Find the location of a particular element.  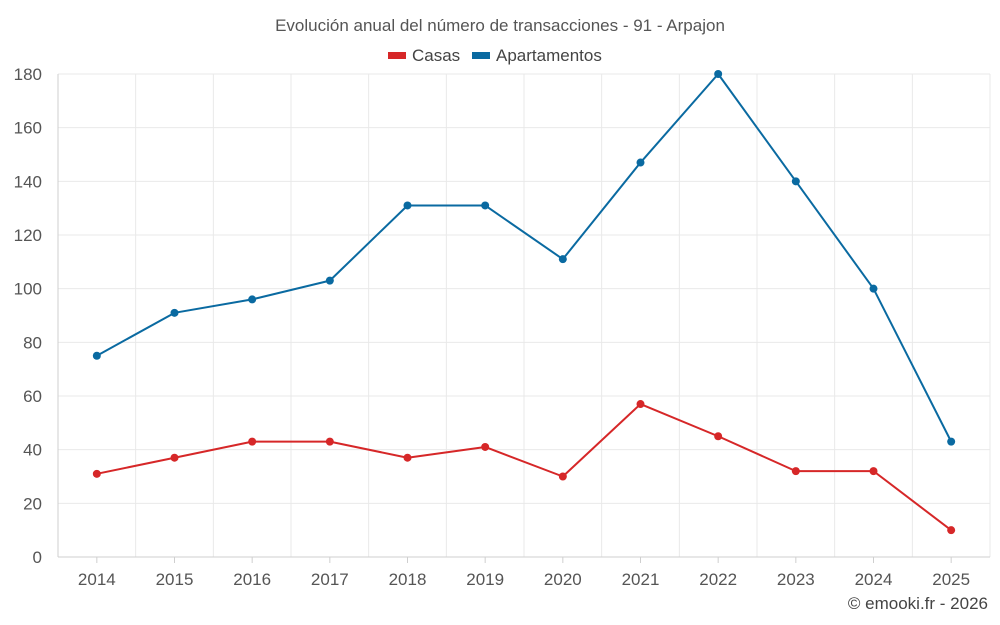

y-tick-label: 60 is located at coordinates (32, 396).